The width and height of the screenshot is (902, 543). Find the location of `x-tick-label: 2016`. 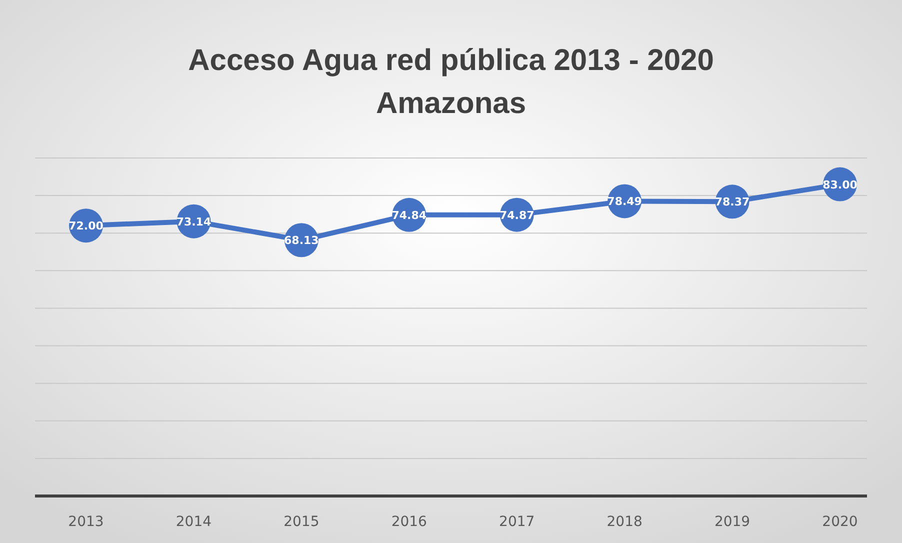

x-tick-label: 2016 is located at coordinates (409, 522).